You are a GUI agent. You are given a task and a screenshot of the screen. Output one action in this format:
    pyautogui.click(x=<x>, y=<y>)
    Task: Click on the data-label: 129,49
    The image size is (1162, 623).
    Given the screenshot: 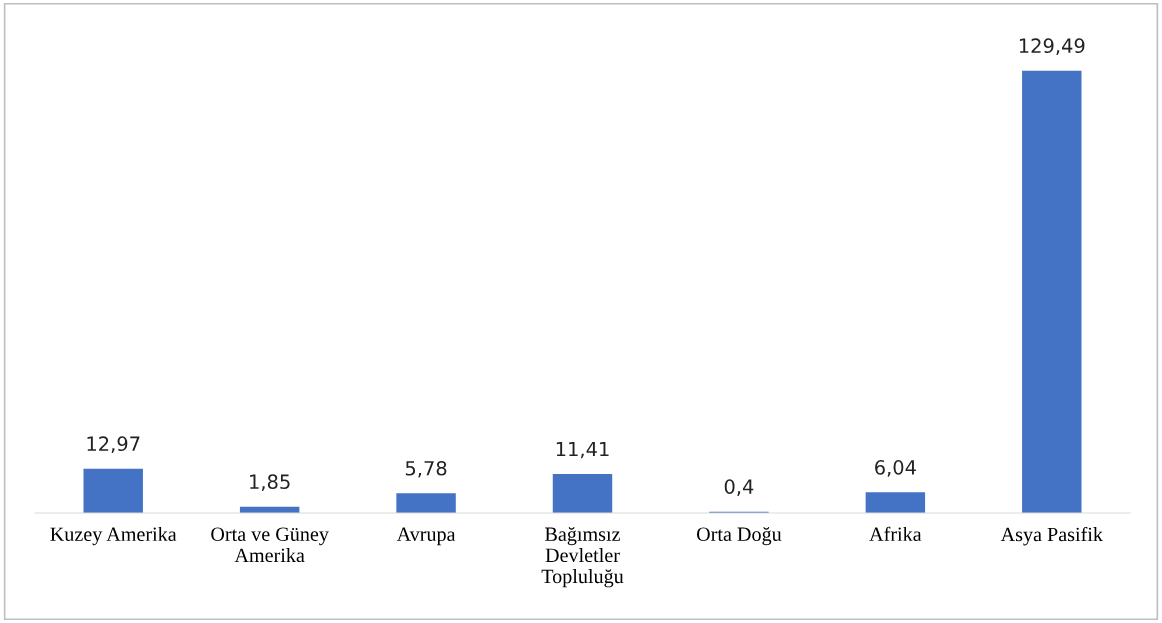 What is the action you would take?
    pyautogui.click(x=1052, y=47)
    